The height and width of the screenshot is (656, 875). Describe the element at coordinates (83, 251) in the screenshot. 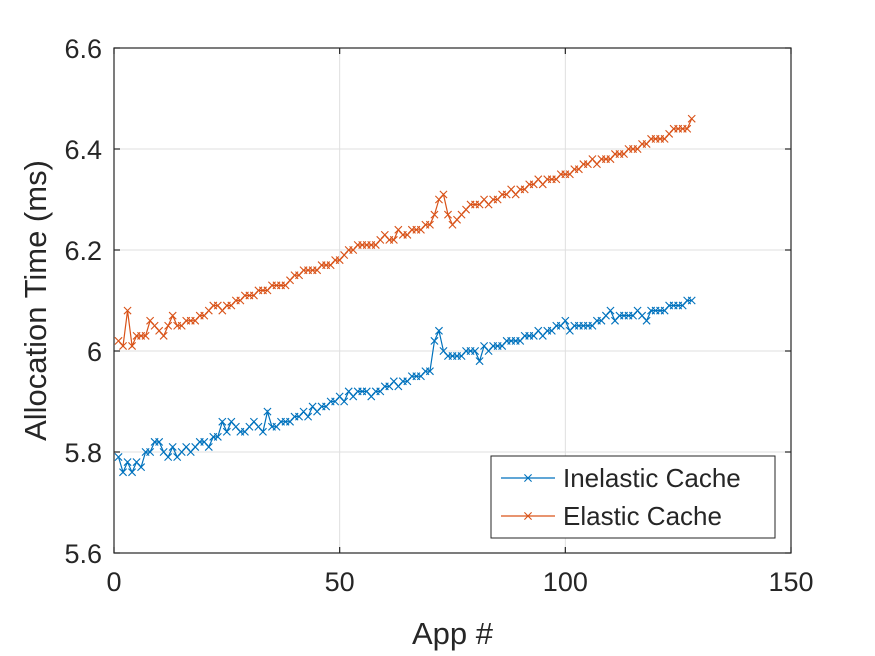

I see `y-tick-label: 6.2` at that location.